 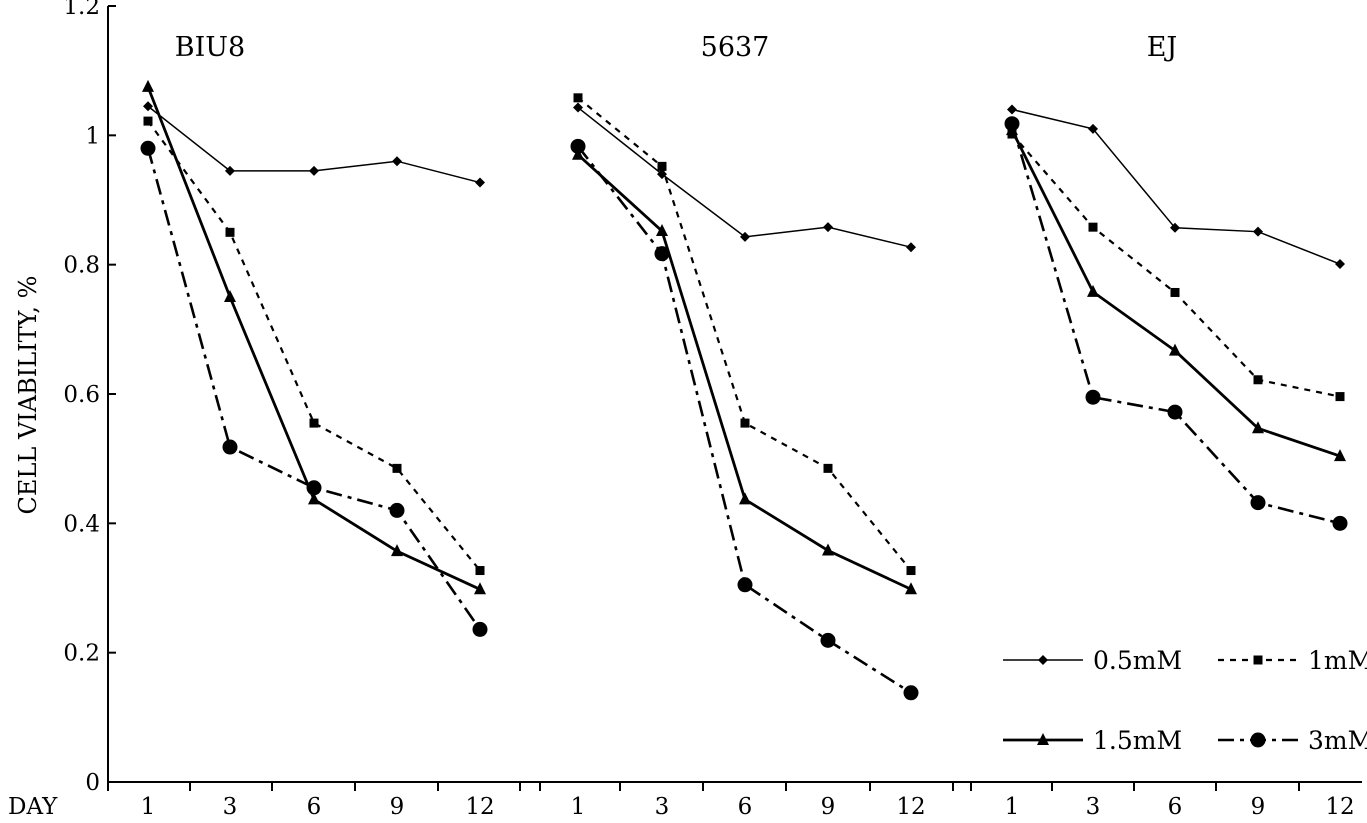 What do you see at coordinates (210, 47) in the screenshot?
I see `panel-title: BIU8` at bounding box center [210, 47].